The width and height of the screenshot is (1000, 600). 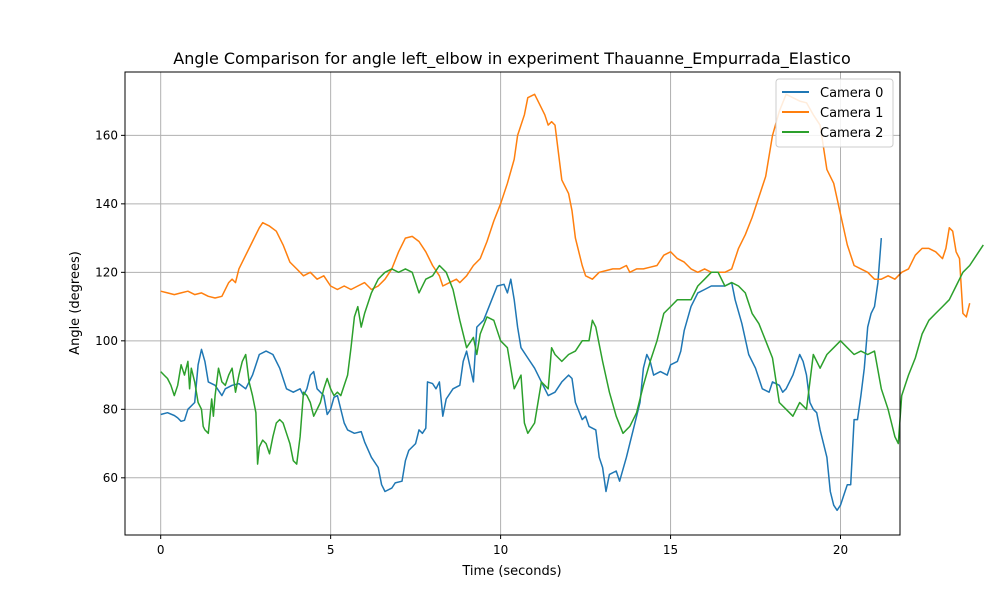 I want to click on y-tick-label: 160, so click(x=106, y=135).